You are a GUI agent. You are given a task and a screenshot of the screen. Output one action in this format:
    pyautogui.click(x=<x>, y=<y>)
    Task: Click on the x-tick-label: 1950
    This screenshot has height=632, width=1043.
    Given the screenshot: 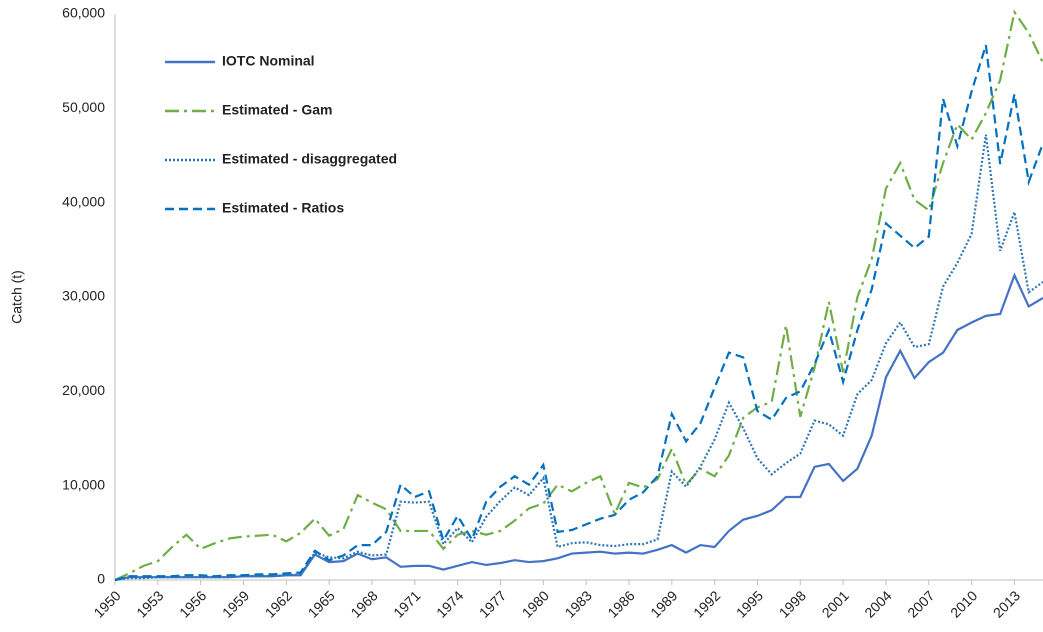 What is the action you would take?
    pyautogui.click(x=106, y=603)
    